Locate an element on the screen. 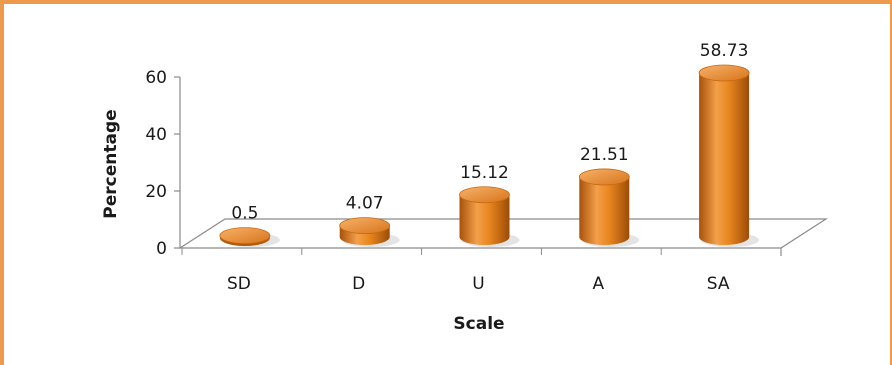 The height and width of the screenshot is (365, 892). bar-sa is located at coordinates (729, 155).